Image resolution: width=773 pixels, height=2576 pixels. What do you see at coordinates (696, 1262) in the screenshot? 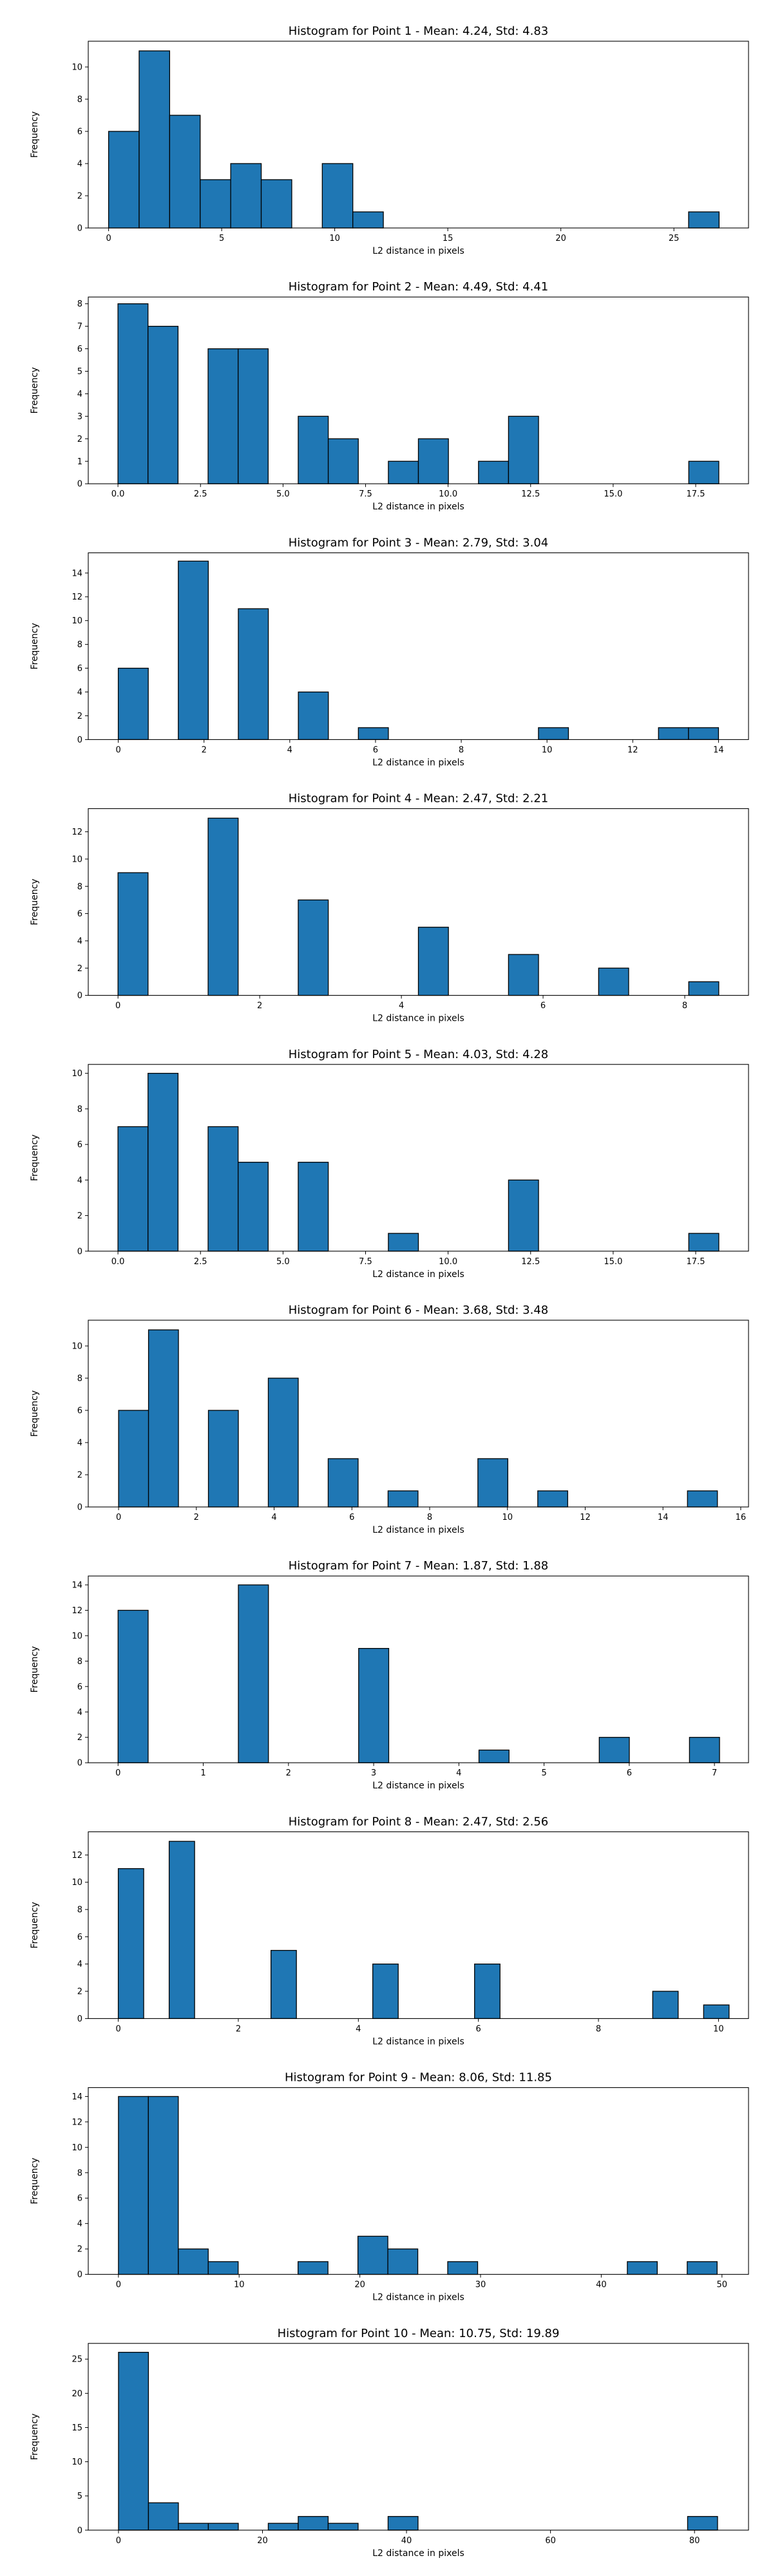
I see `x-tick-label: 17.5` at bounding box center [696, 1262].